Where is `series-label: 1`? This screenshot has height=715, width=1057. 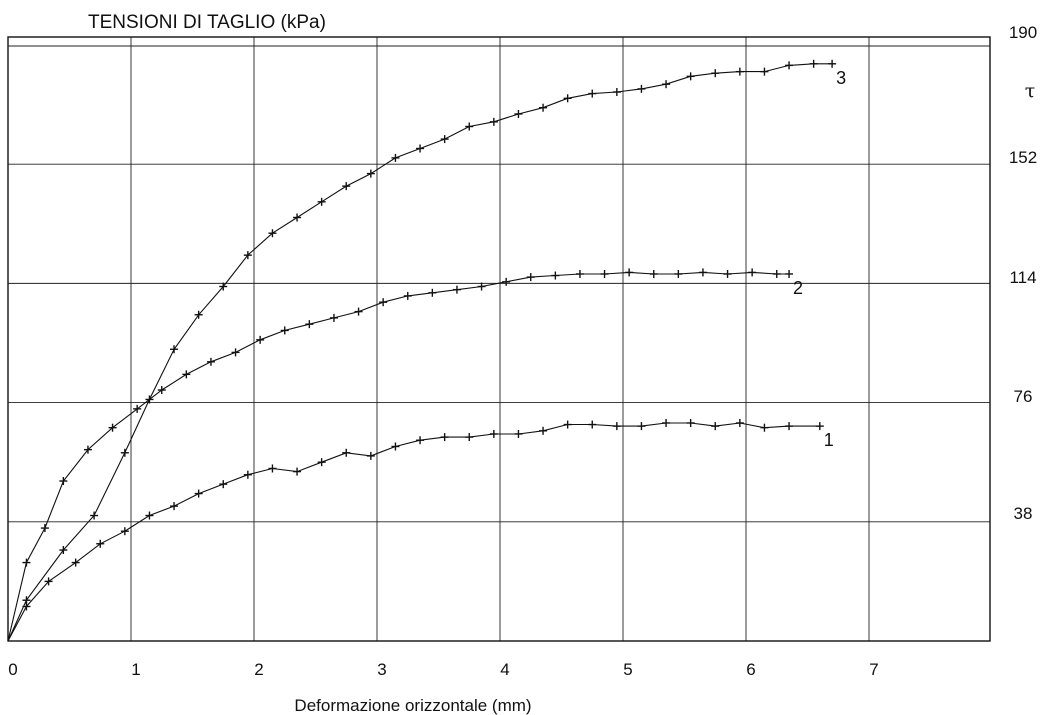 series-label: 1 is located at coordinates (829, 440).